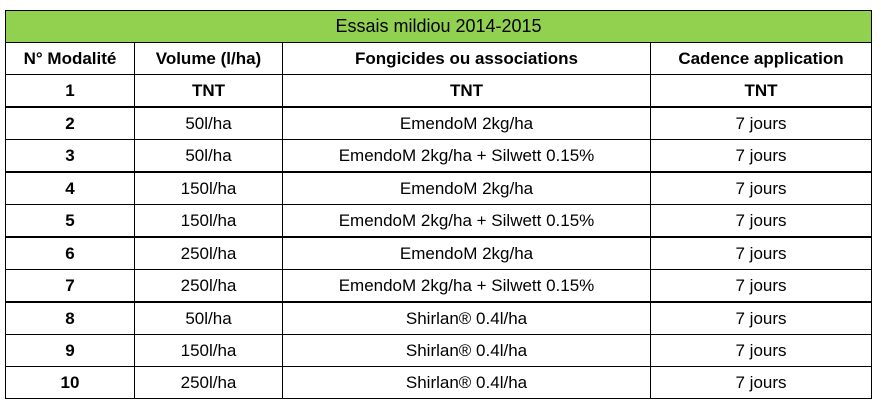 The height and width of the screenshot is (416, 881). I want to click on table-title: Essais mildiou 2014-2015, so click(438, 26).